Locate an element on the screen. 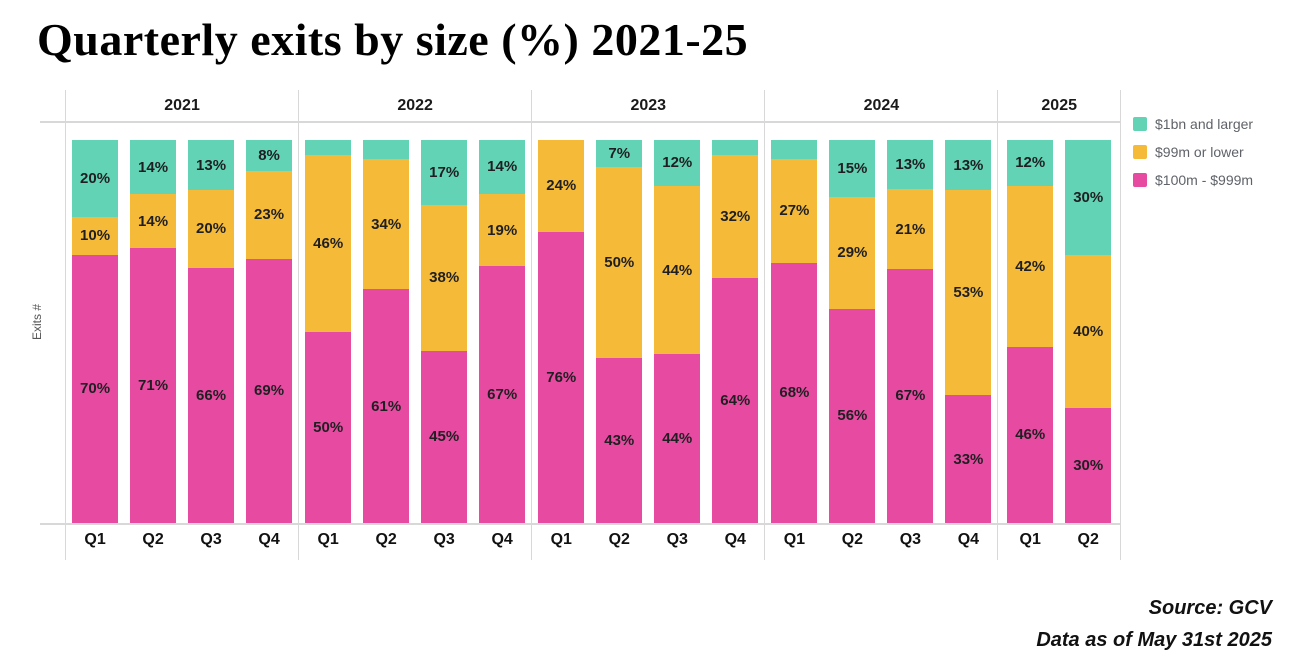 This screenshot has height=672, width=1316. quarter-column: 27% 68% Q1 is located at coordinates (794, 350).